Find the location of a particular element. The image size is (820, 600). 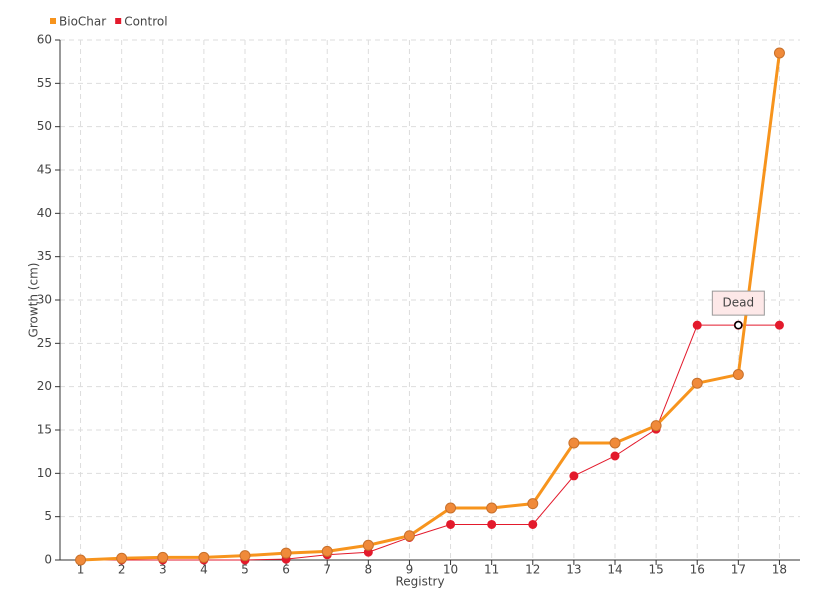

legend-label: Control is located at coordinates (145, 22).